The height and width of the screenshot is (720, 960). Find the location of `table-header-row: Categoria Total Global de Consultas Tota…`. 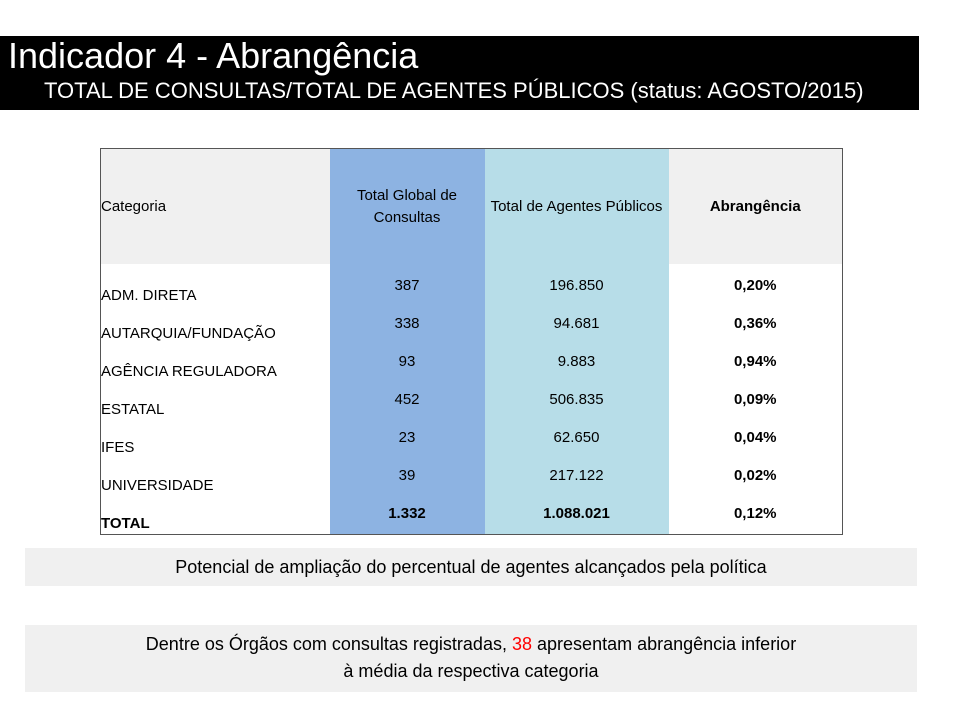

table-header-row: Categoria Total Global de Consultas Tota… is located at coordinates (471, 206).